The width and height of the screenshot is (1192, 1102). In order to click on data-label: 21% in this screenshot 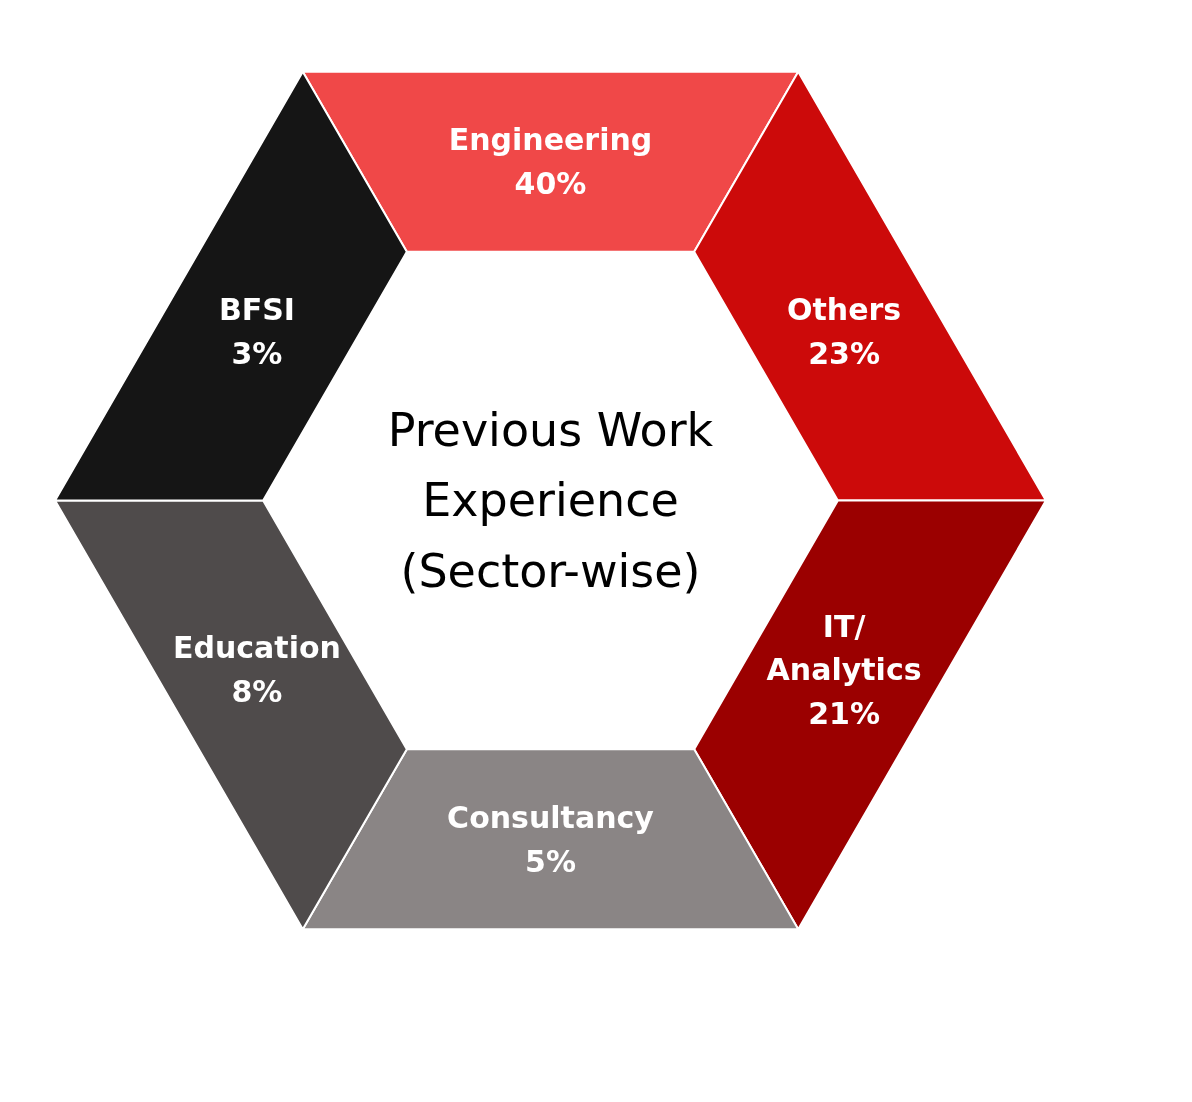, I will do `click(844, 714)`.